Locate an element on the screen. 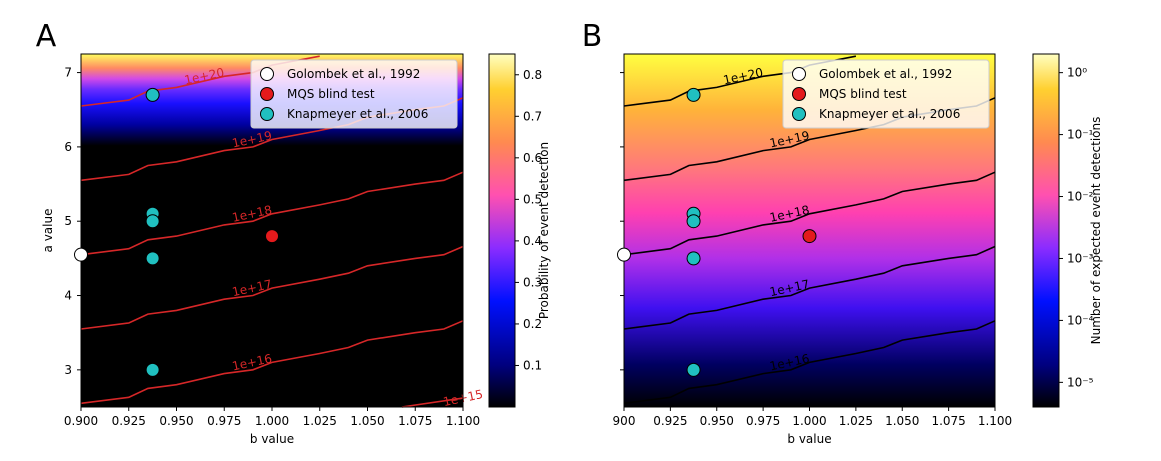  colorbar-tick-label: 0.8 is located at coordinates (532, 75).